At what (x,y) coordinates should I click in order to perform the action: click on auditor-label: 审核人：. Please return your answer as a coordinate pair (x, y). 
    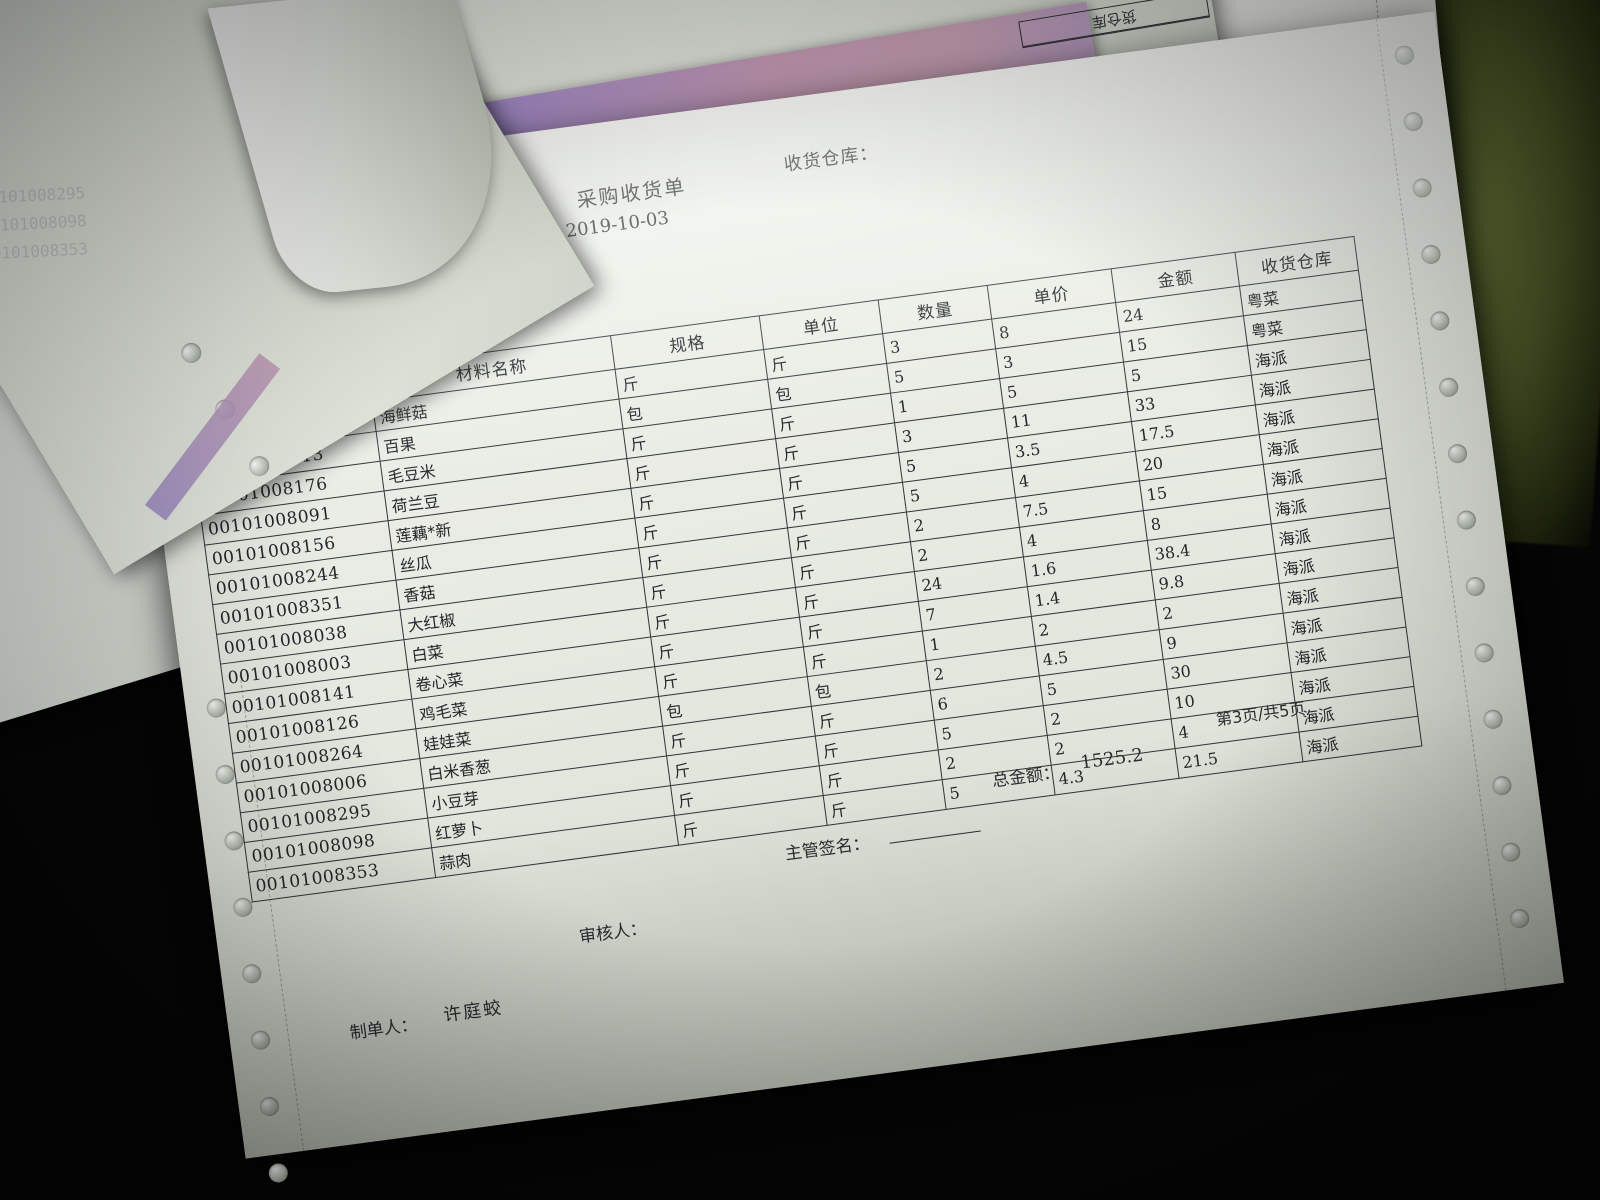
    Looking at the image, I should click on (613, 933).